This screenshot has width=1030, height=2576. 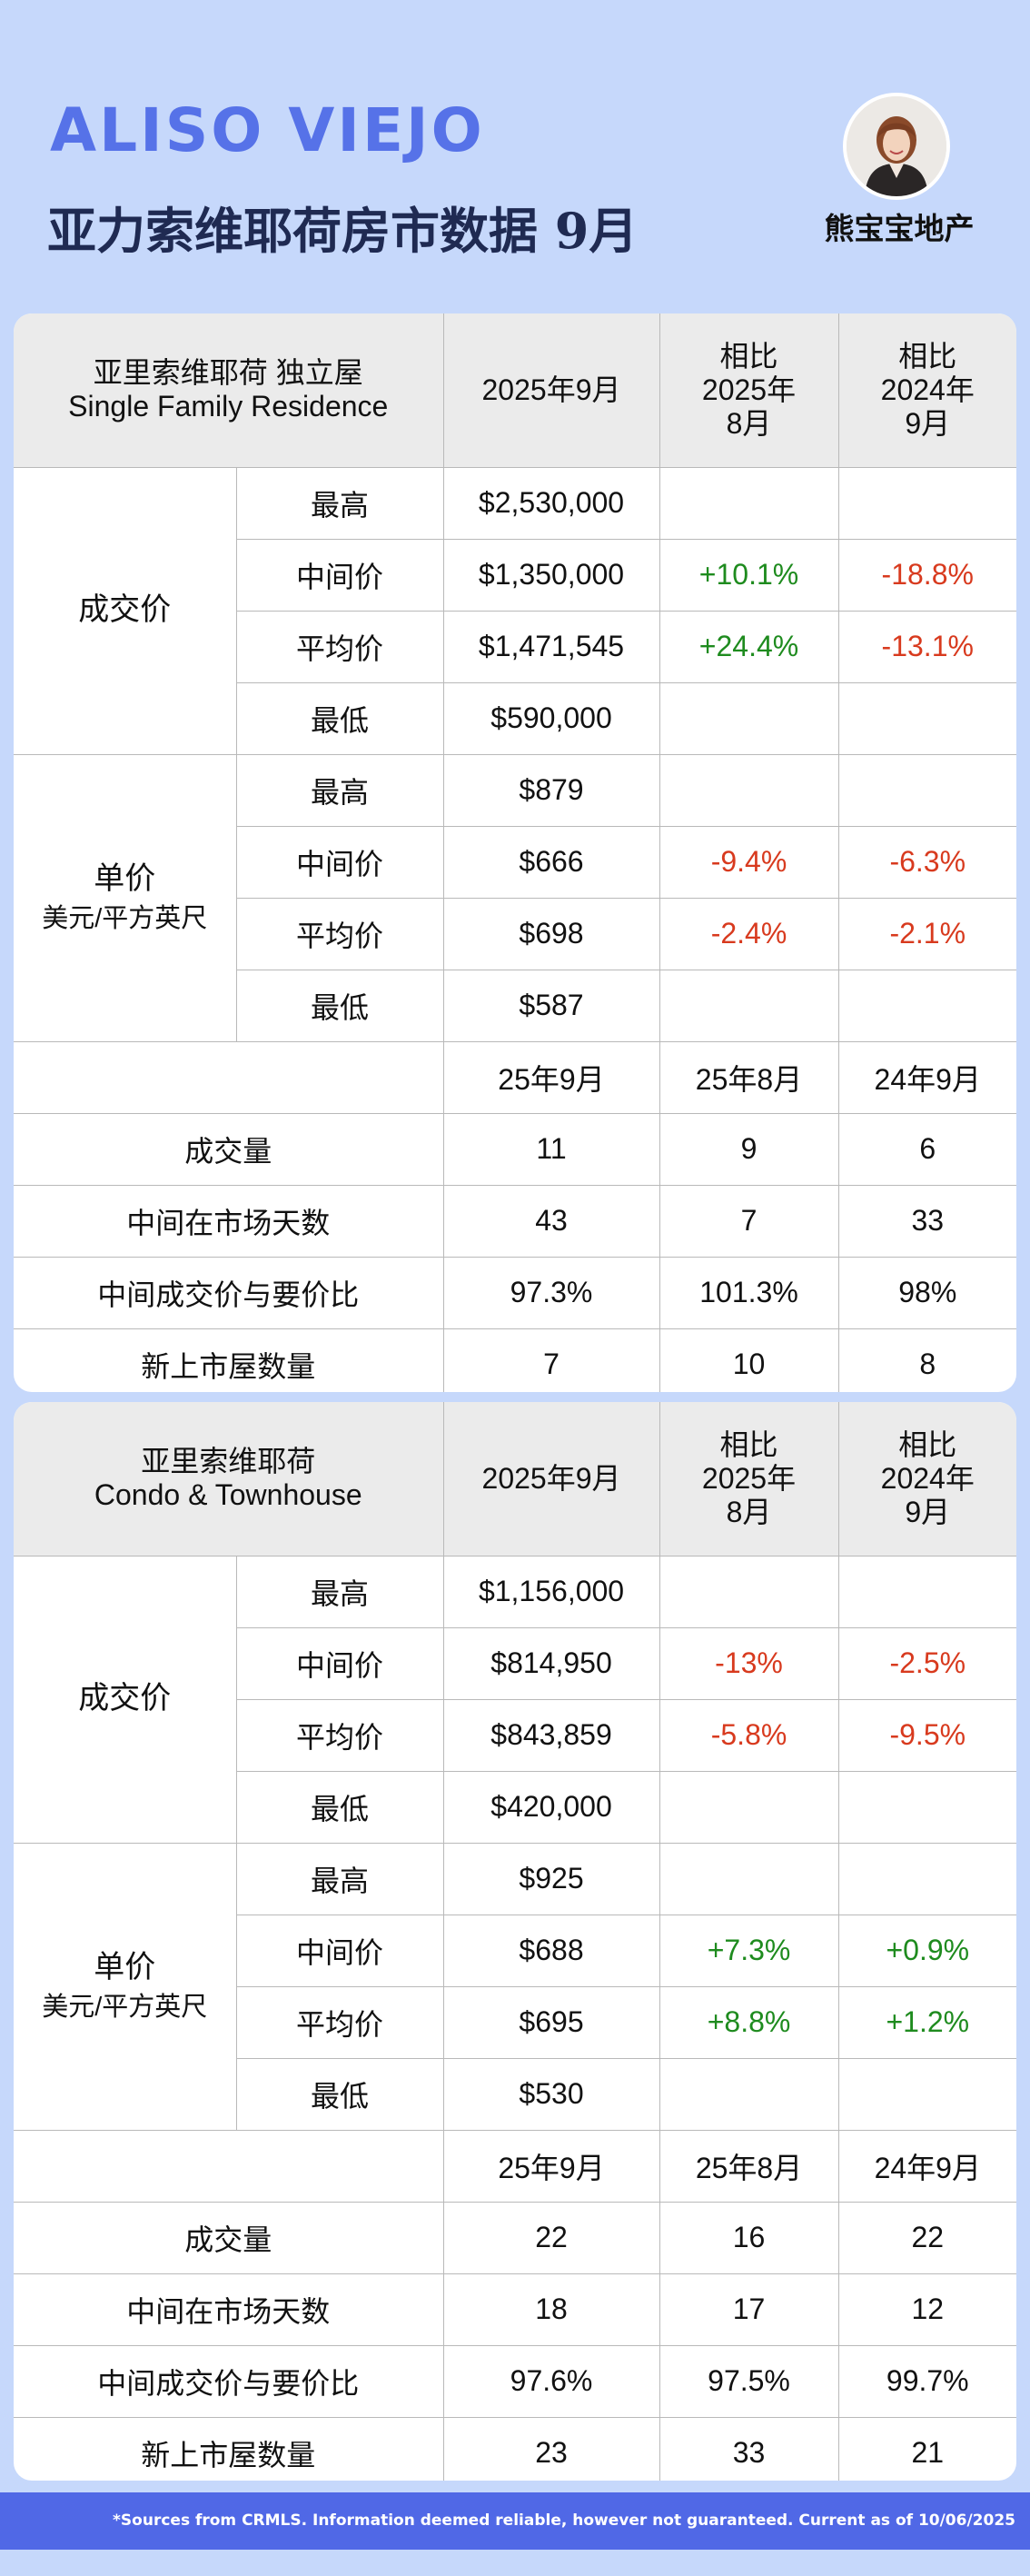 What do you see at coordinates (551, 2381) in the screenshot?
I see `stats-value: 97.6%` at bounding box center [551, 2381].